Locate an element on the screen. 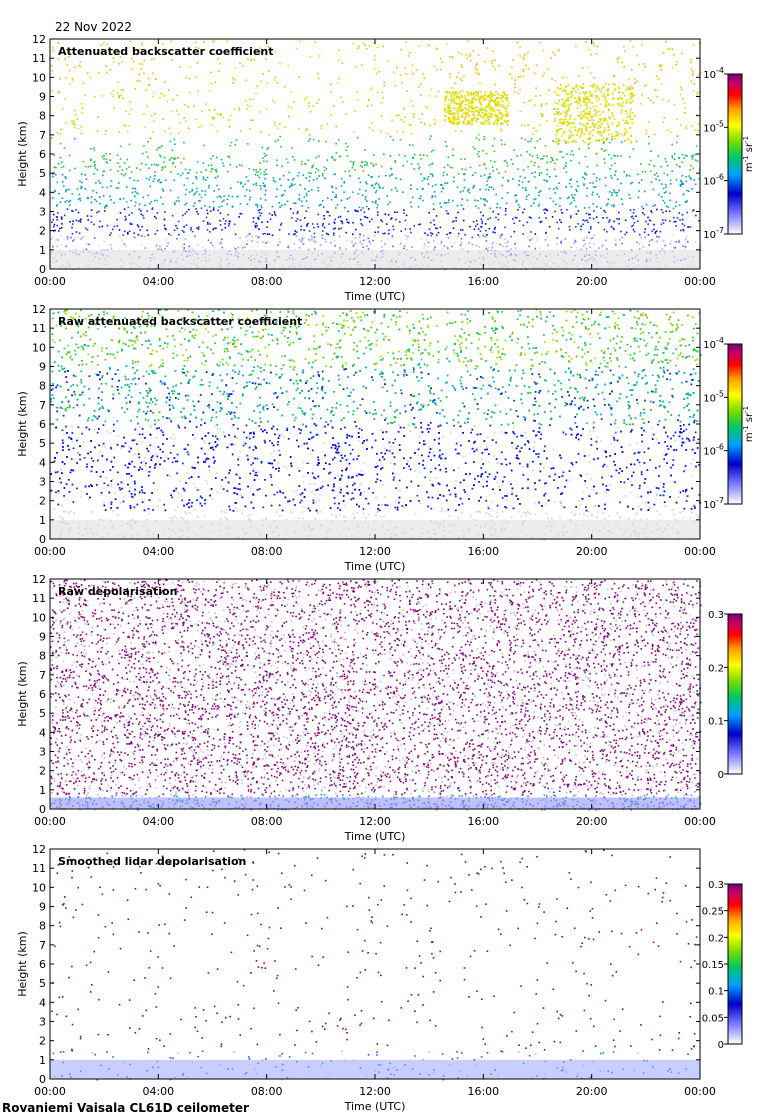 This screenshot has width=780, height=1120. y-tick-label: 0 is located at coordinates (42, 269).